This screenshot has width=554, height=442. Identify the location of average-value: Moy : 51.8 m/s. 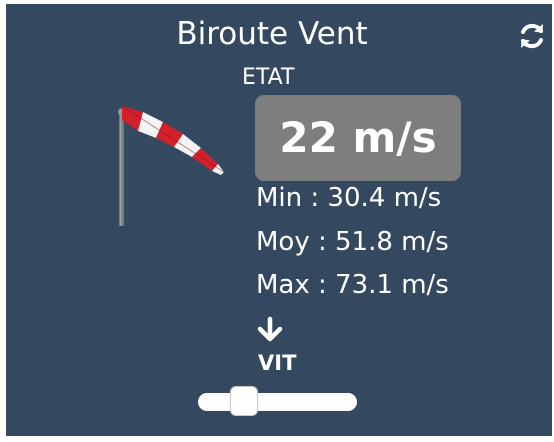
(352, 242).